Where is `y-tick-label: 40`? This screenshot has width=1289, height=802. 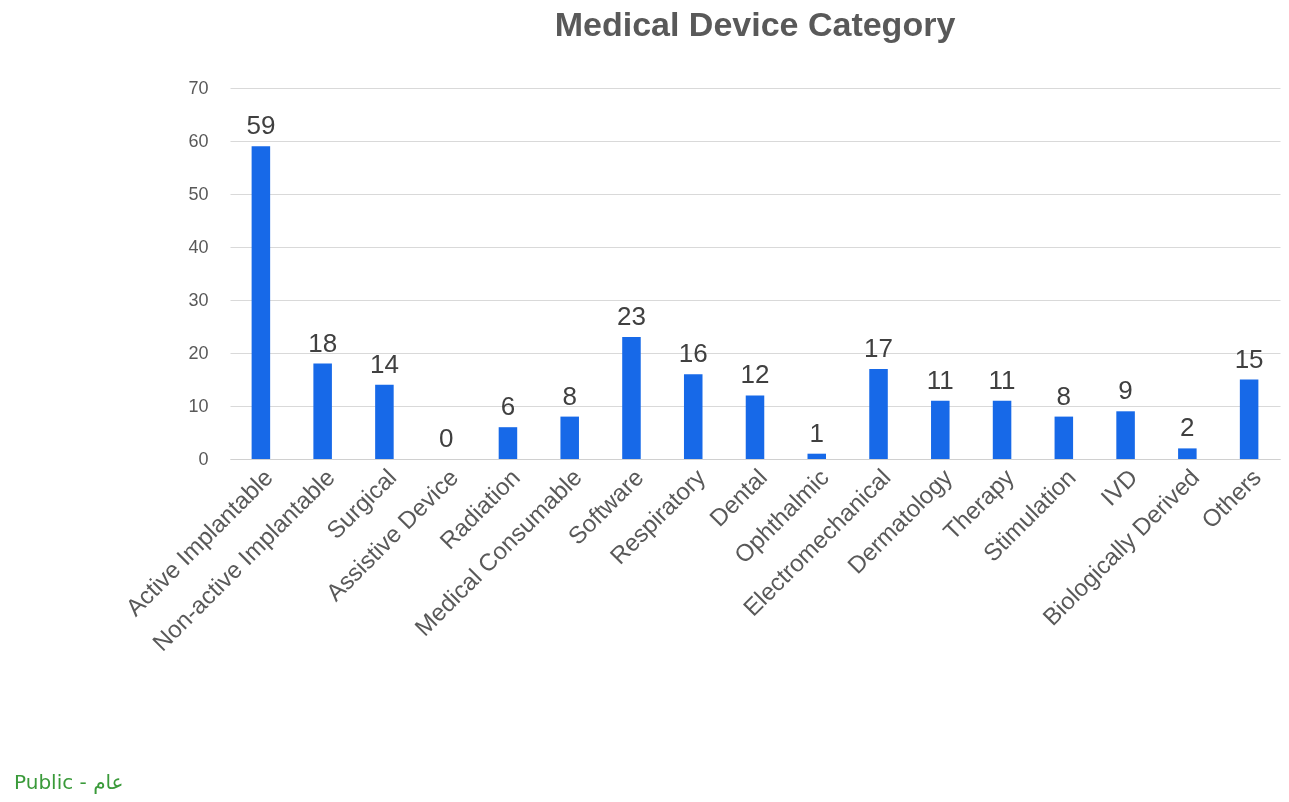 y-tick-label: 40 is located at coordinates (198, 246).